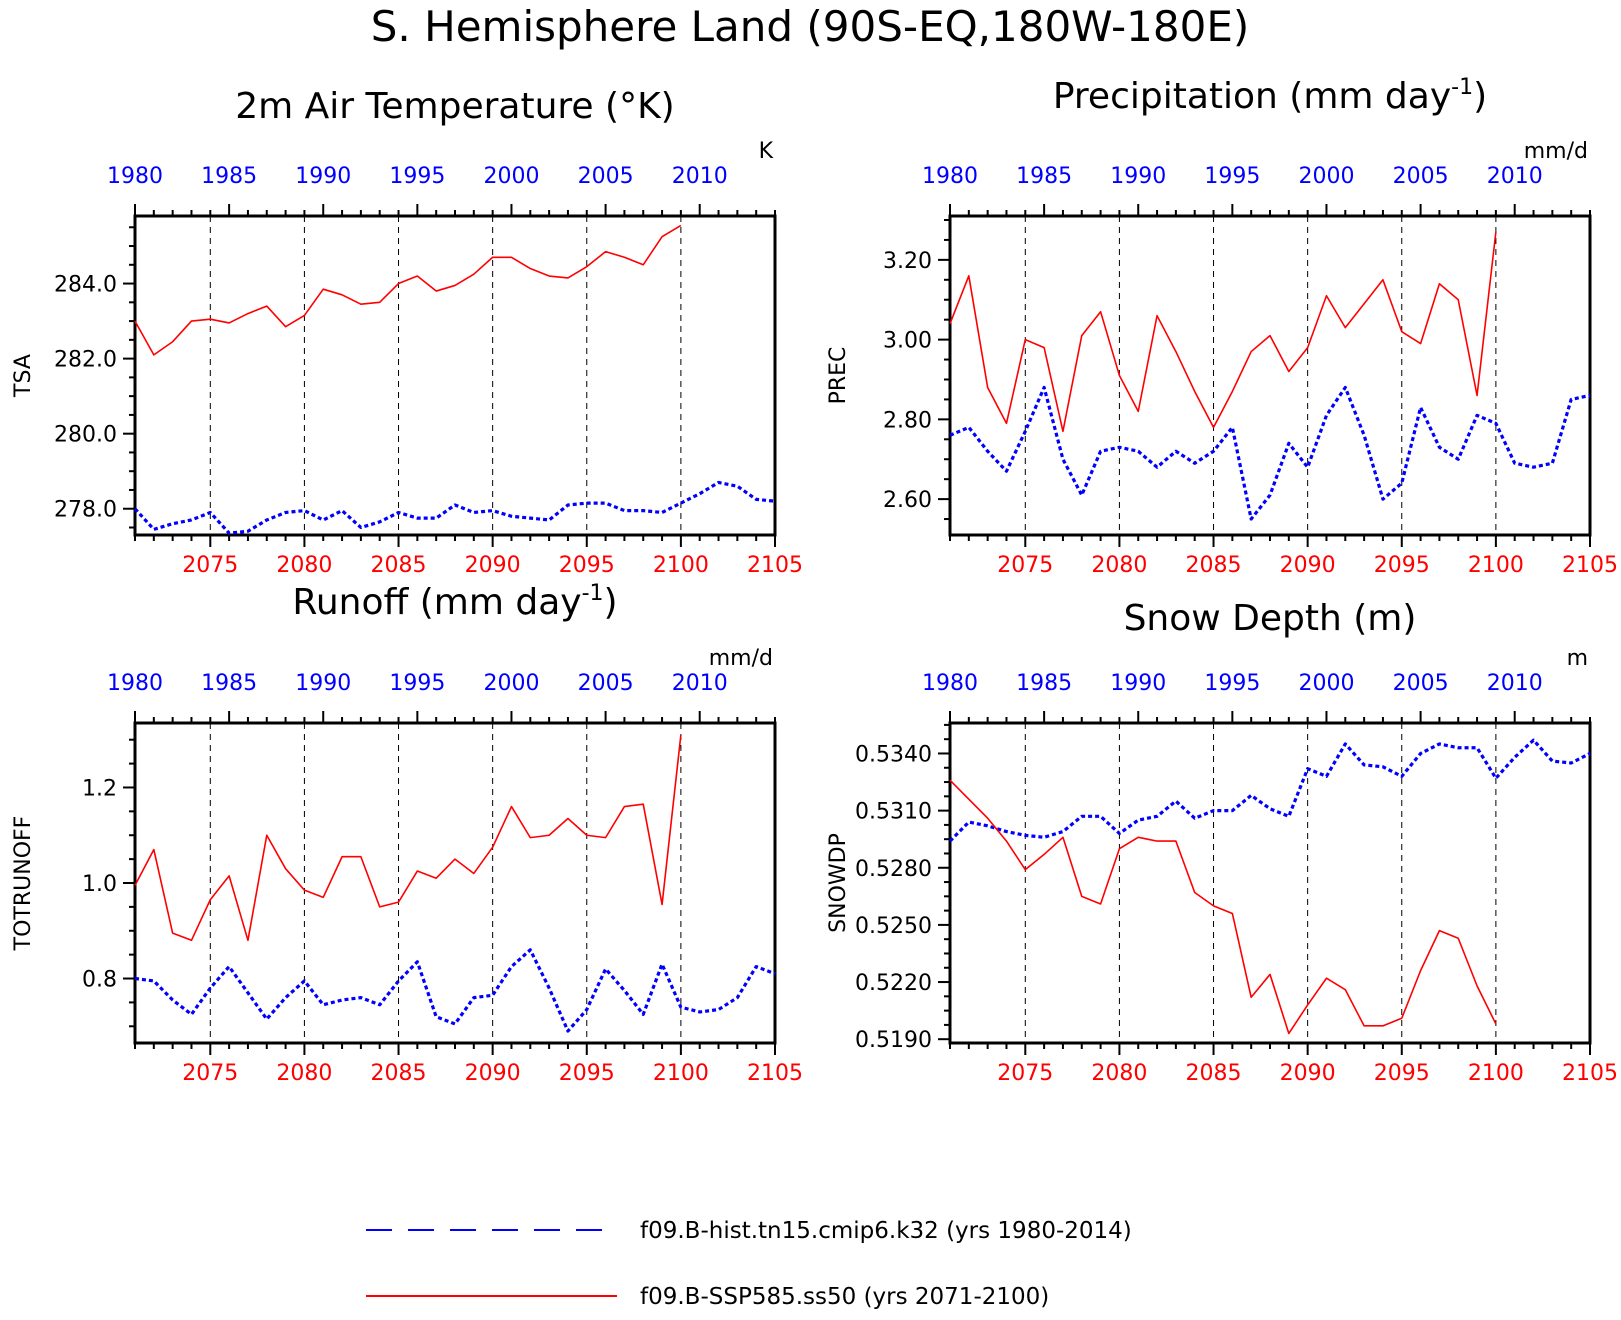 The height and width of the screenshot is (1320, 1621). I want to click on y-tick-label: 0.5310, so click(893, 812).